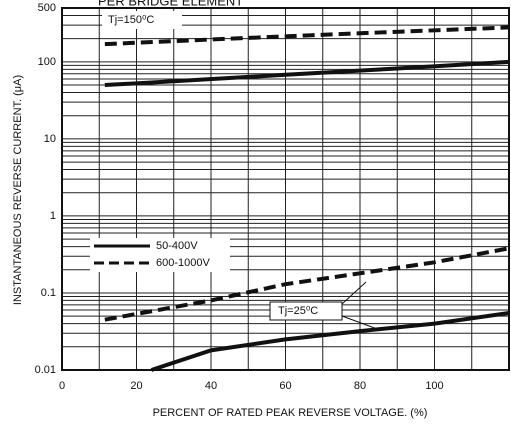  What do you see at coordinates (50, 139) in the screenshot?
I see `y-tick-label: 10` at bounding box center [50, 139].